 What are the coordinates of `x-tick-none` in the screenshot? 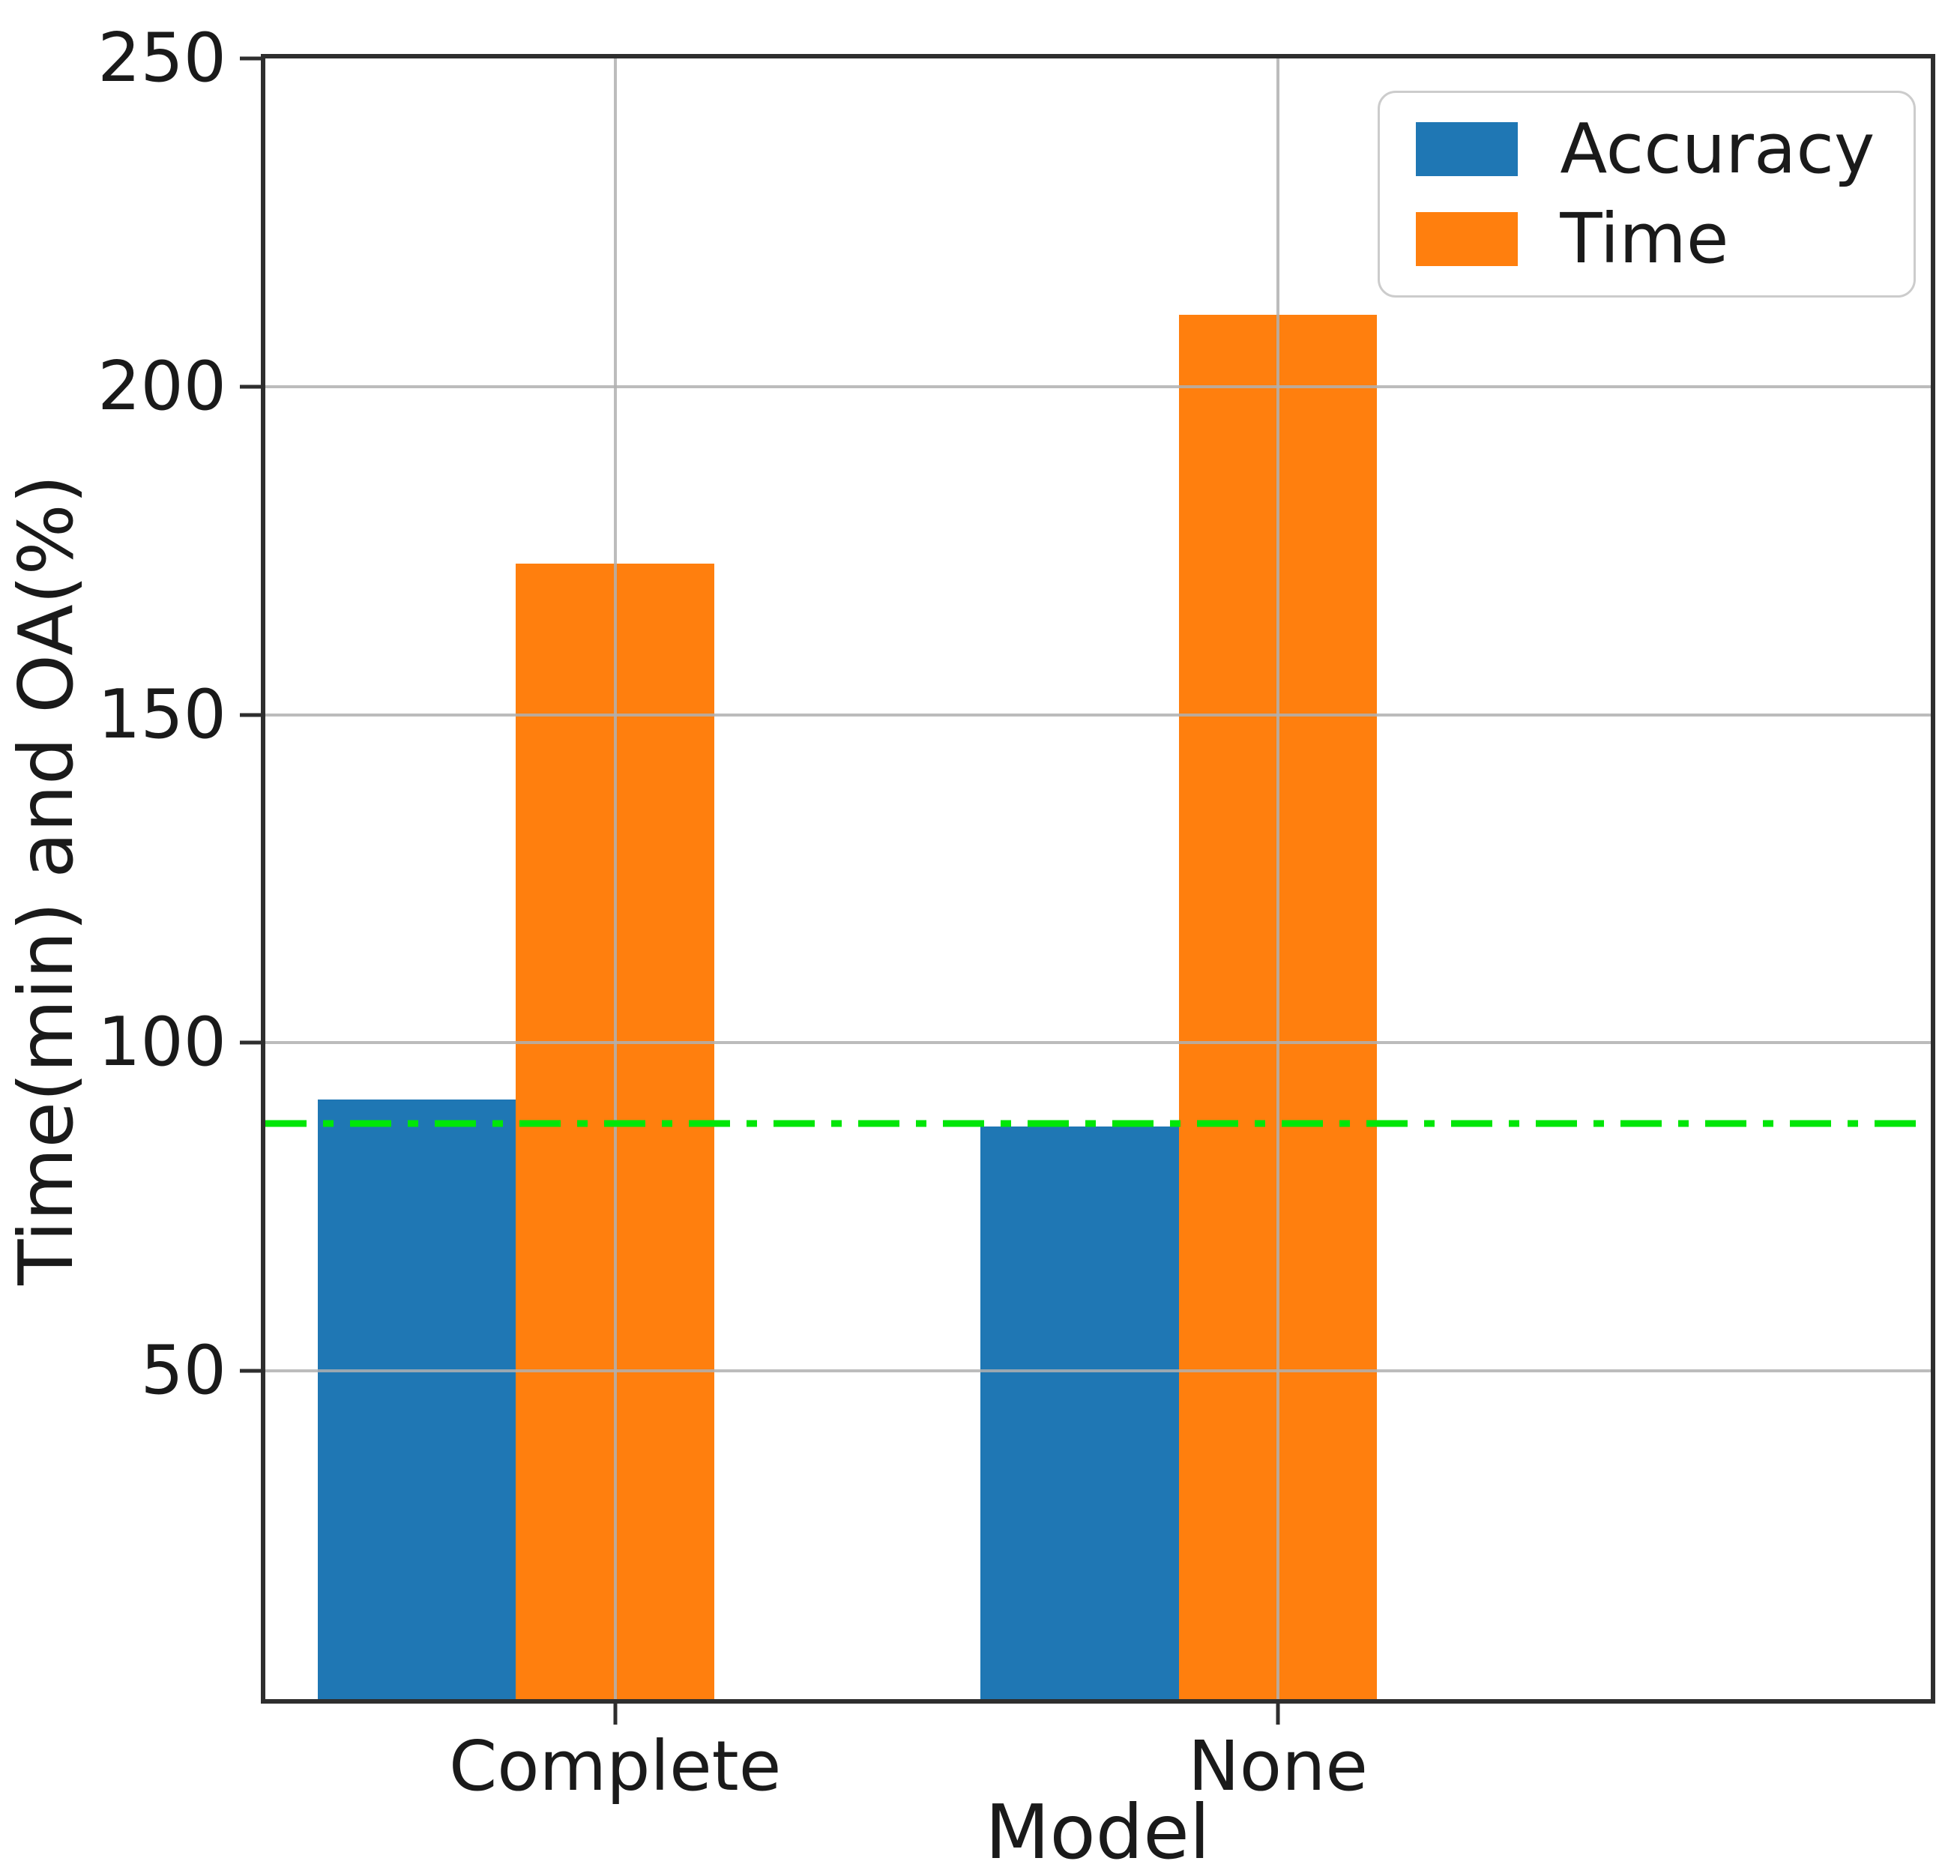 It's located at (1278, 1714).